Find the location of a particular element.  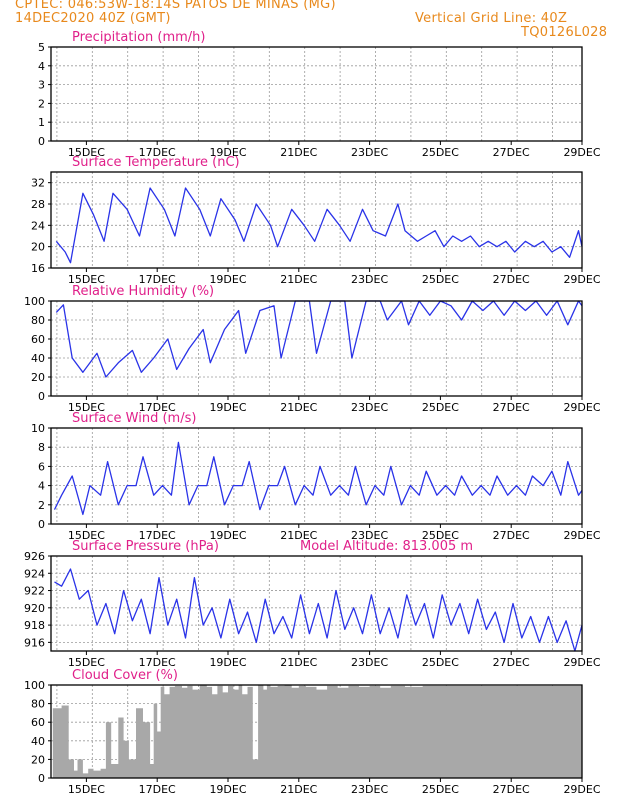

y-tick-label: 5 is located at coordinates (41, 47).